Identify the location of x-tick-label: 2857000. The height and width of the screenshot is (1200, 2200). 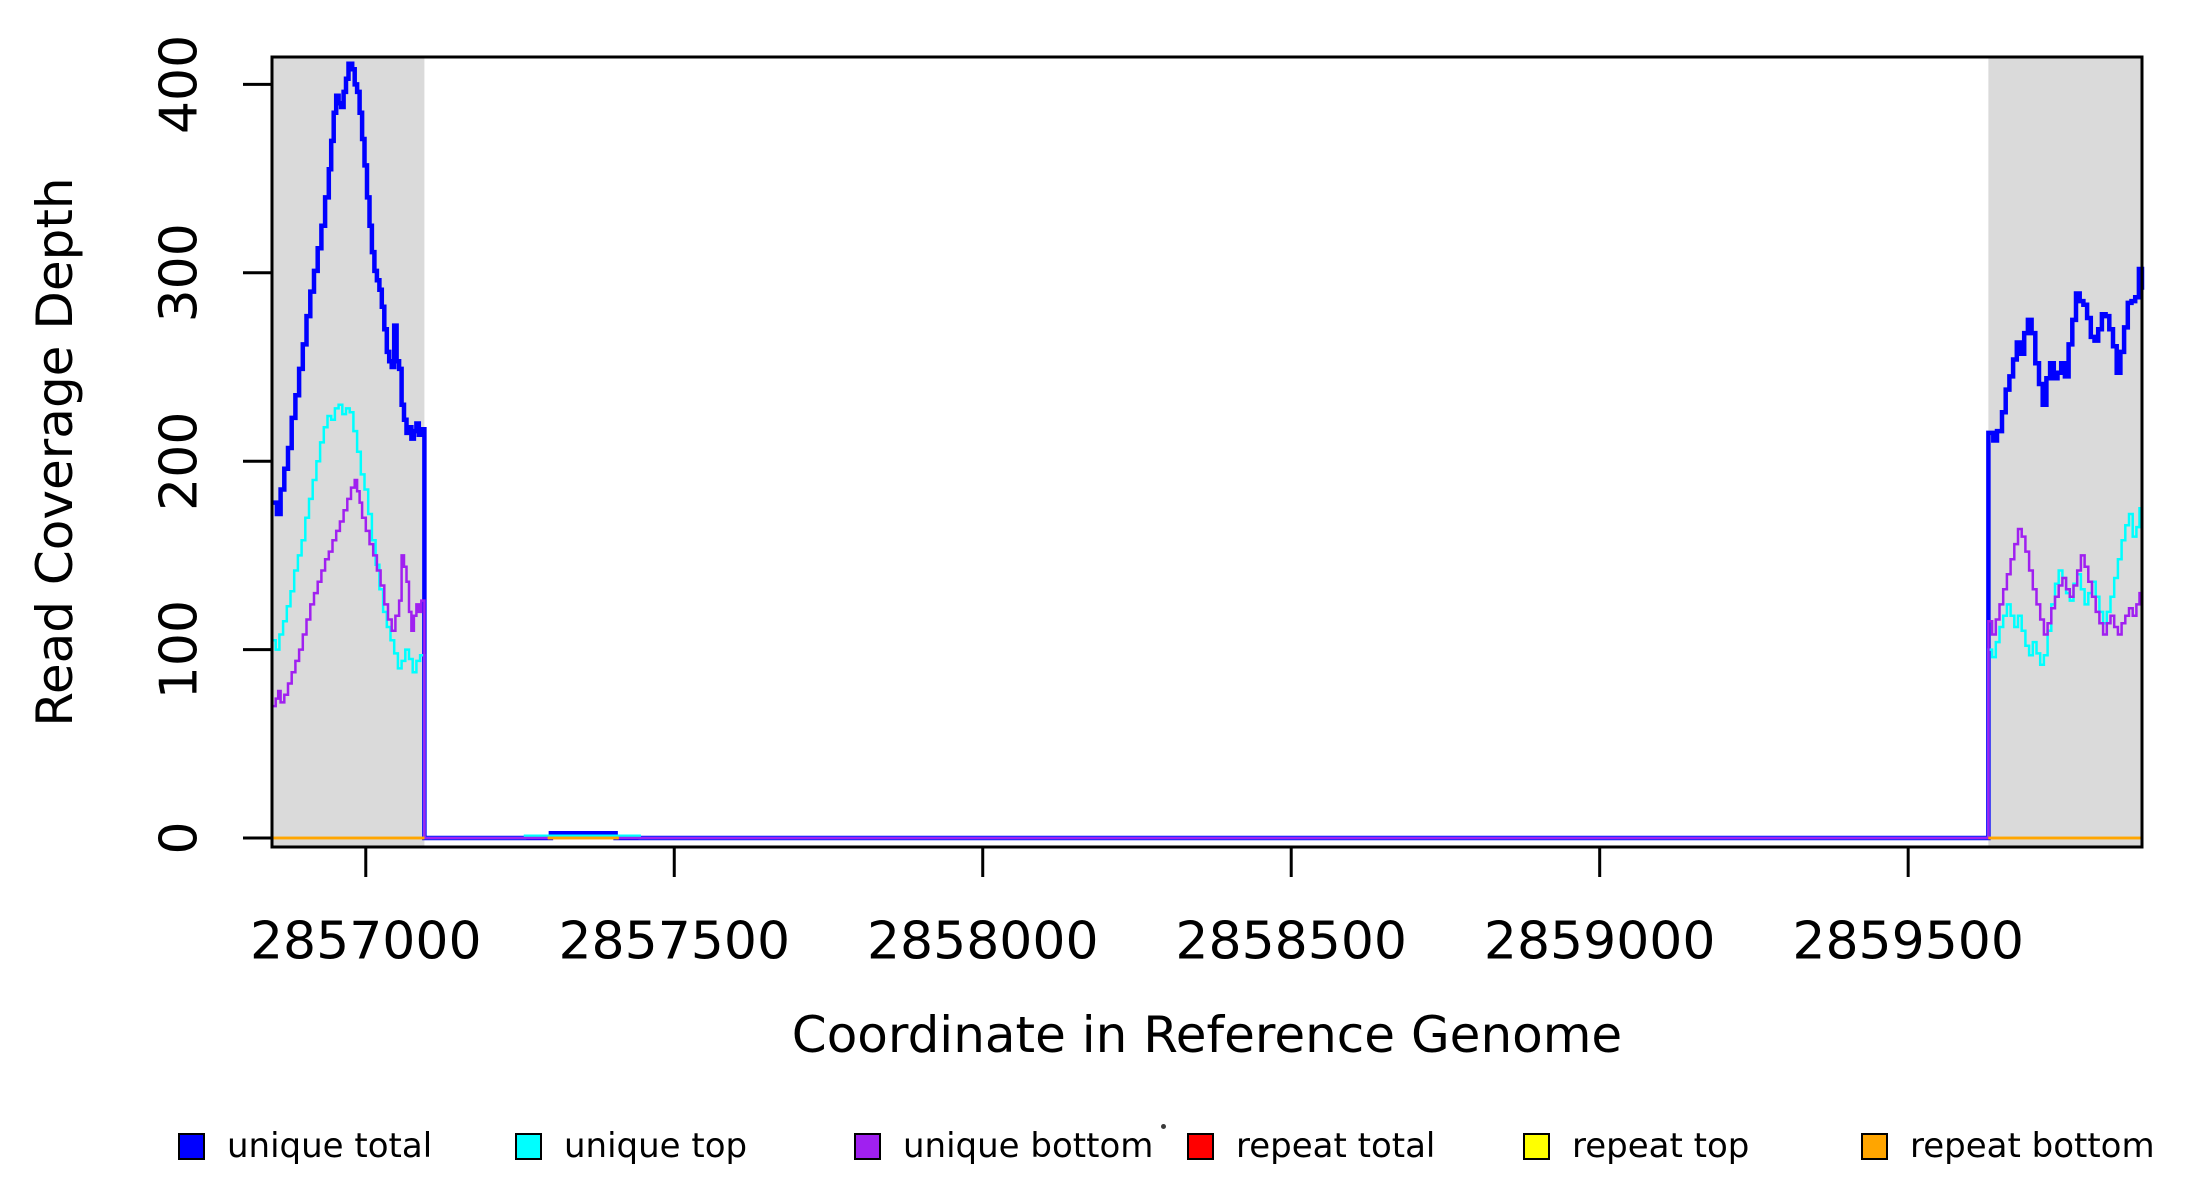
(366, 942).